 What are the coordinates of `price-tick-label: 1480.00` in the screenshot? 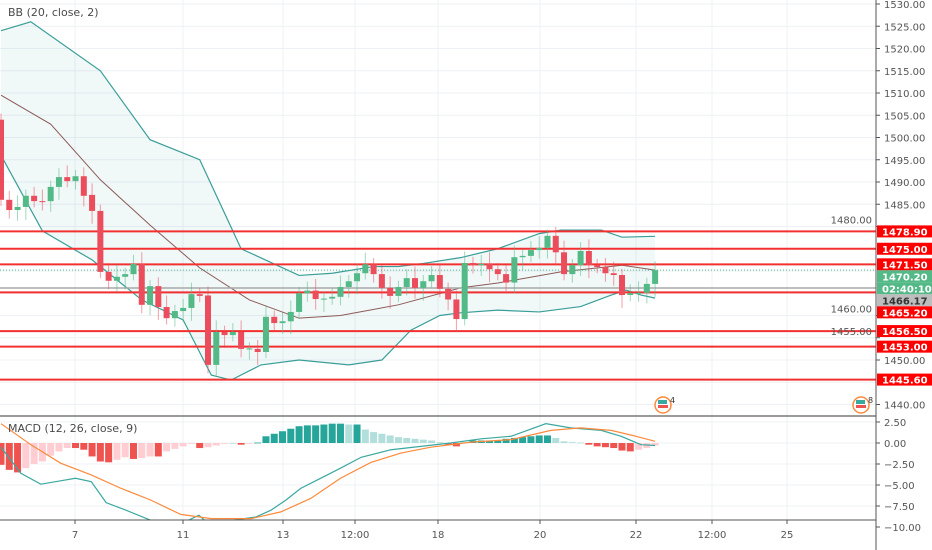 It's located at (851, 221).